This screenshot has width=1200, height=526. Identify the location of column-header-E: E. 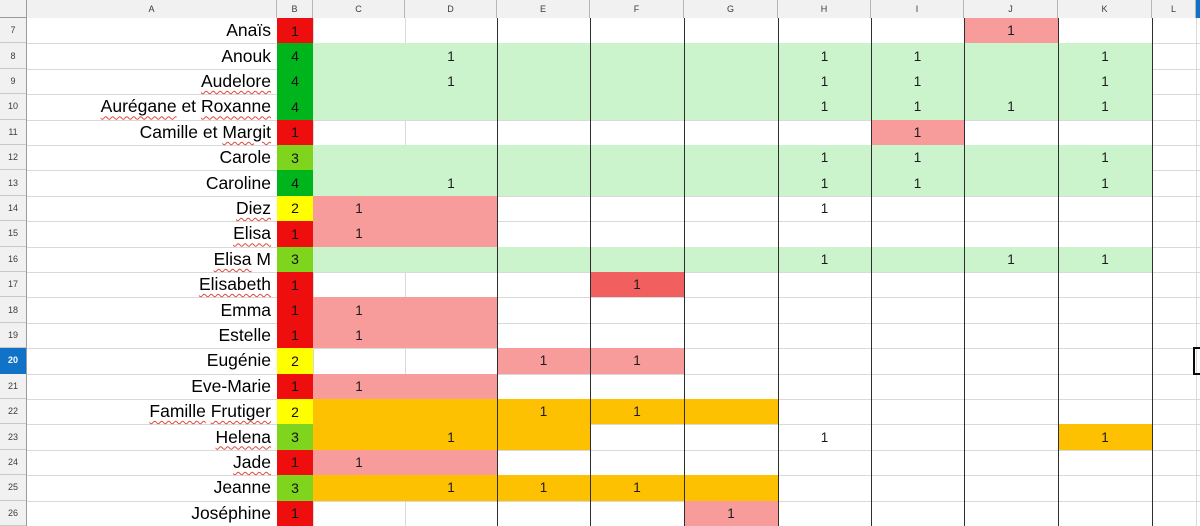
(543, 9).